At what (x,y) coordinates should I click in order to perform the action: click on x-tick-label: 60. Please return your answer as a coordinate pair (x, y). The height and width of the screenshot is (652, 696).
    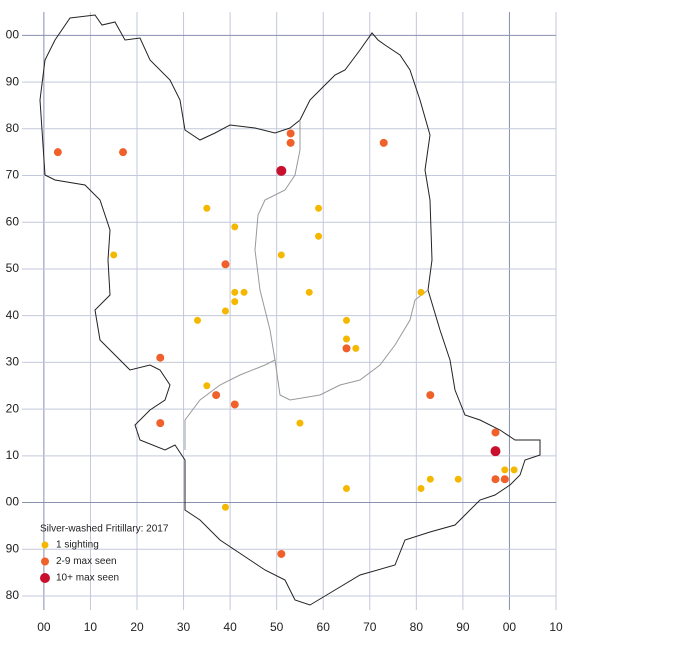
    Looking at the image, I should click on (324, 627).